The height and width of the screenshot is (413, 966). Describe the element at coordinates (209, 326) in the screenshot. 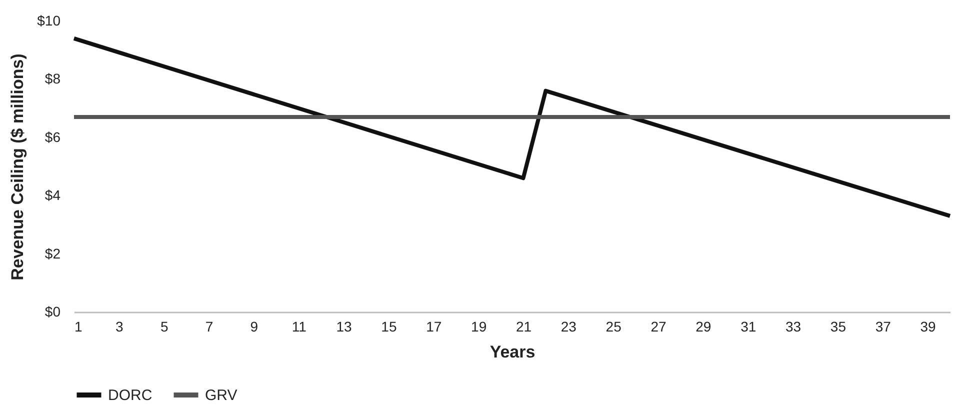

I see `x-tick-label: 7` at that location.